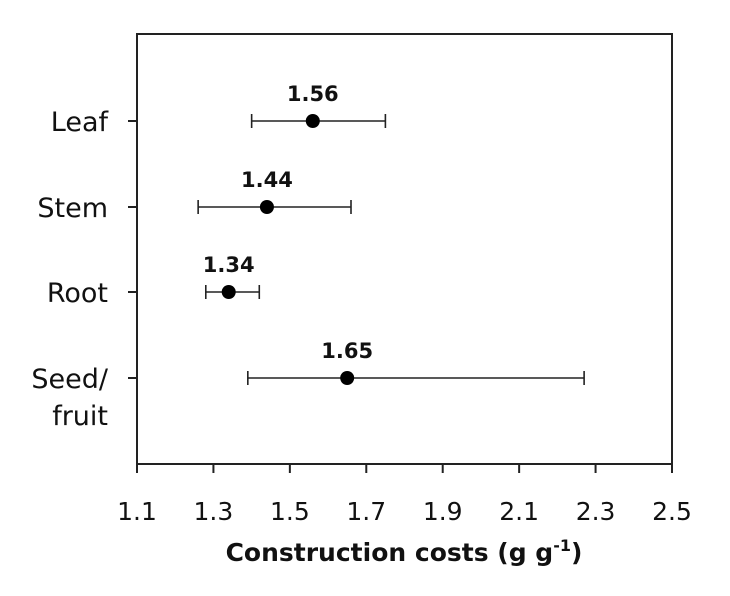 This screenshot has width=730, height=596. Describe the element at coordinates (72, 208) in the screenshot. I see `y-category-label: Stem` at that location.